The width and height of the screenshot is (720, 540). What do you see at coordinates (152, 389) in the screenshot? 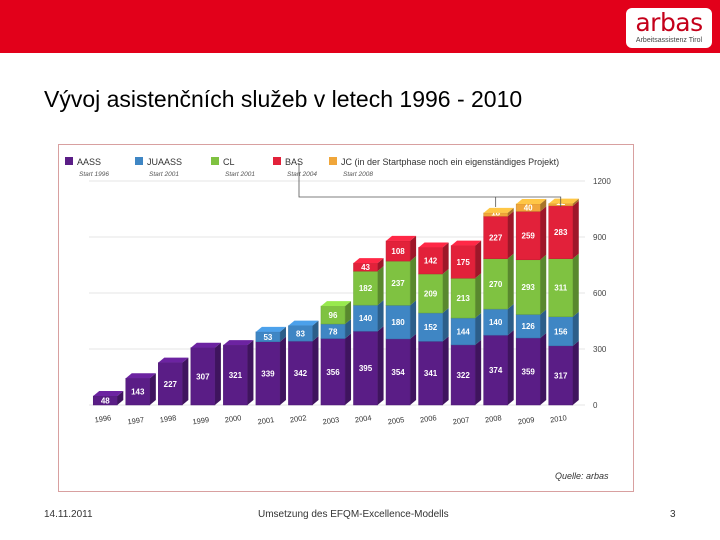
I see `bar-aass-1997-side` at bounding box center [152, 389].